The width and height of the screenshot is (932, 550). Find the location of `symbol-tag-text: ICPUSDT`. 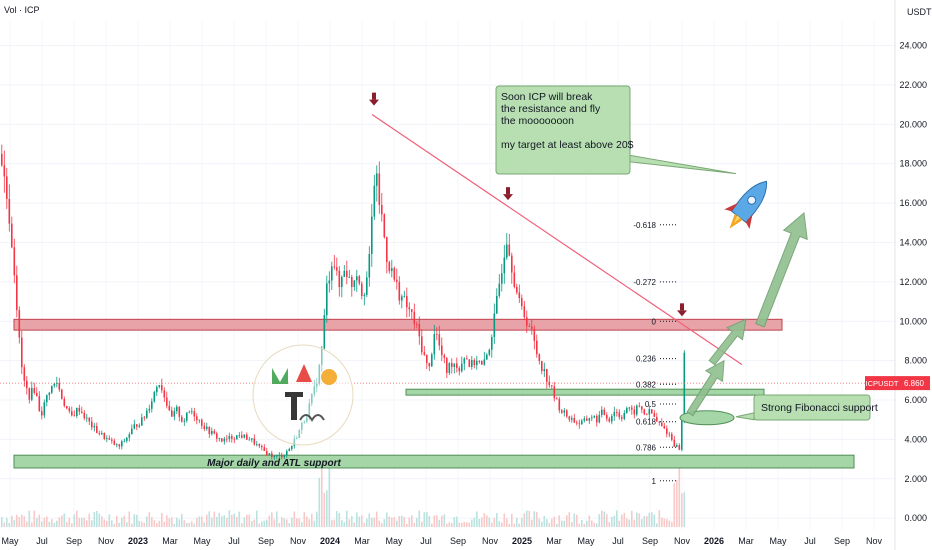

symbol-tag-text: ICPUSDT is located at coordinates (882, 383).